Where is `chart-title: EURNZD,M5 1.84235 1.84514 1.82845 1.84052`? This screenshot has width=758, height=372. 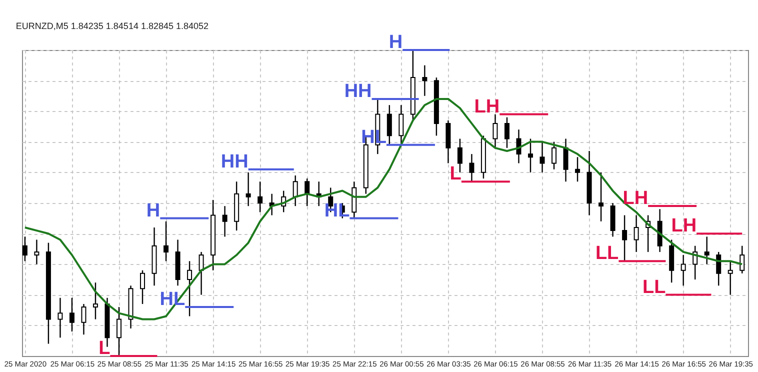 chart-title: EURNZD,M5 1.84235 1.84514 1.82845 1.84052 is located at coordinates (112, 26).